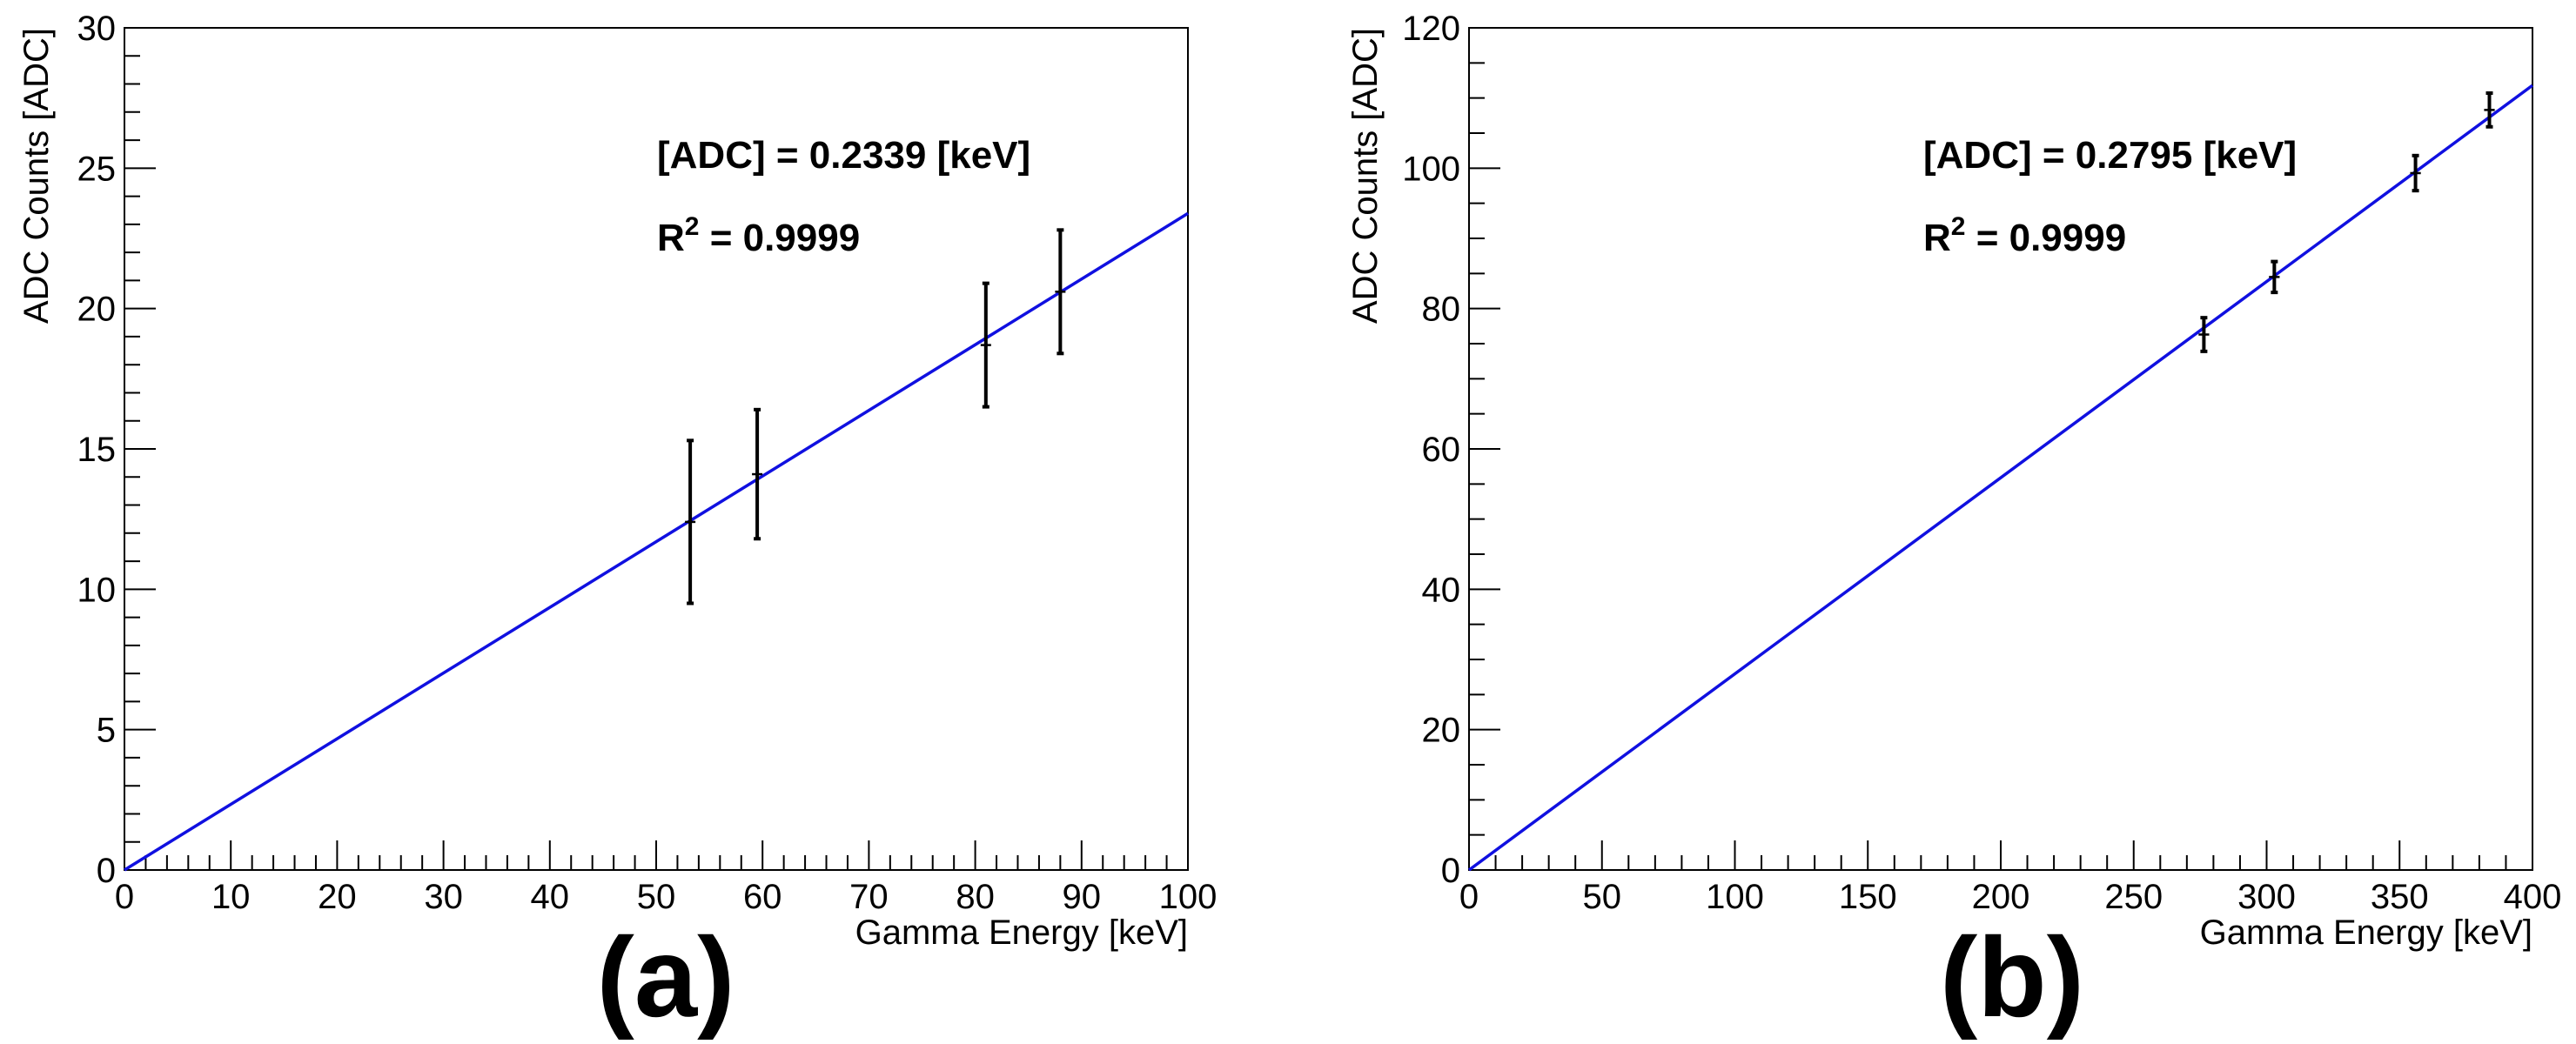 Image resolution: width=2576 pixels, height=1044 pixels. What do you see at coordinates (97, 590) in the screenshot?
I see `y-tick-label-a: 10` at bounding box center [97, 590].